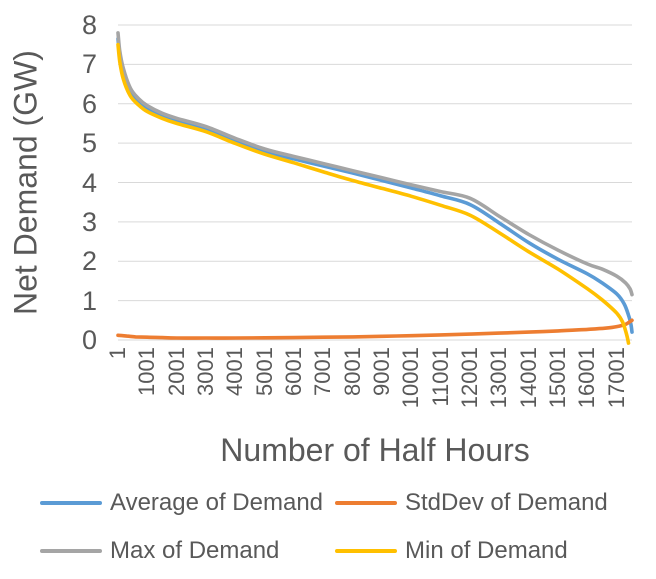  What do you see at coordinates (352, 371) in the screenshot?
I see `x-tick-label: 8001` at bounding box center [352, 371].